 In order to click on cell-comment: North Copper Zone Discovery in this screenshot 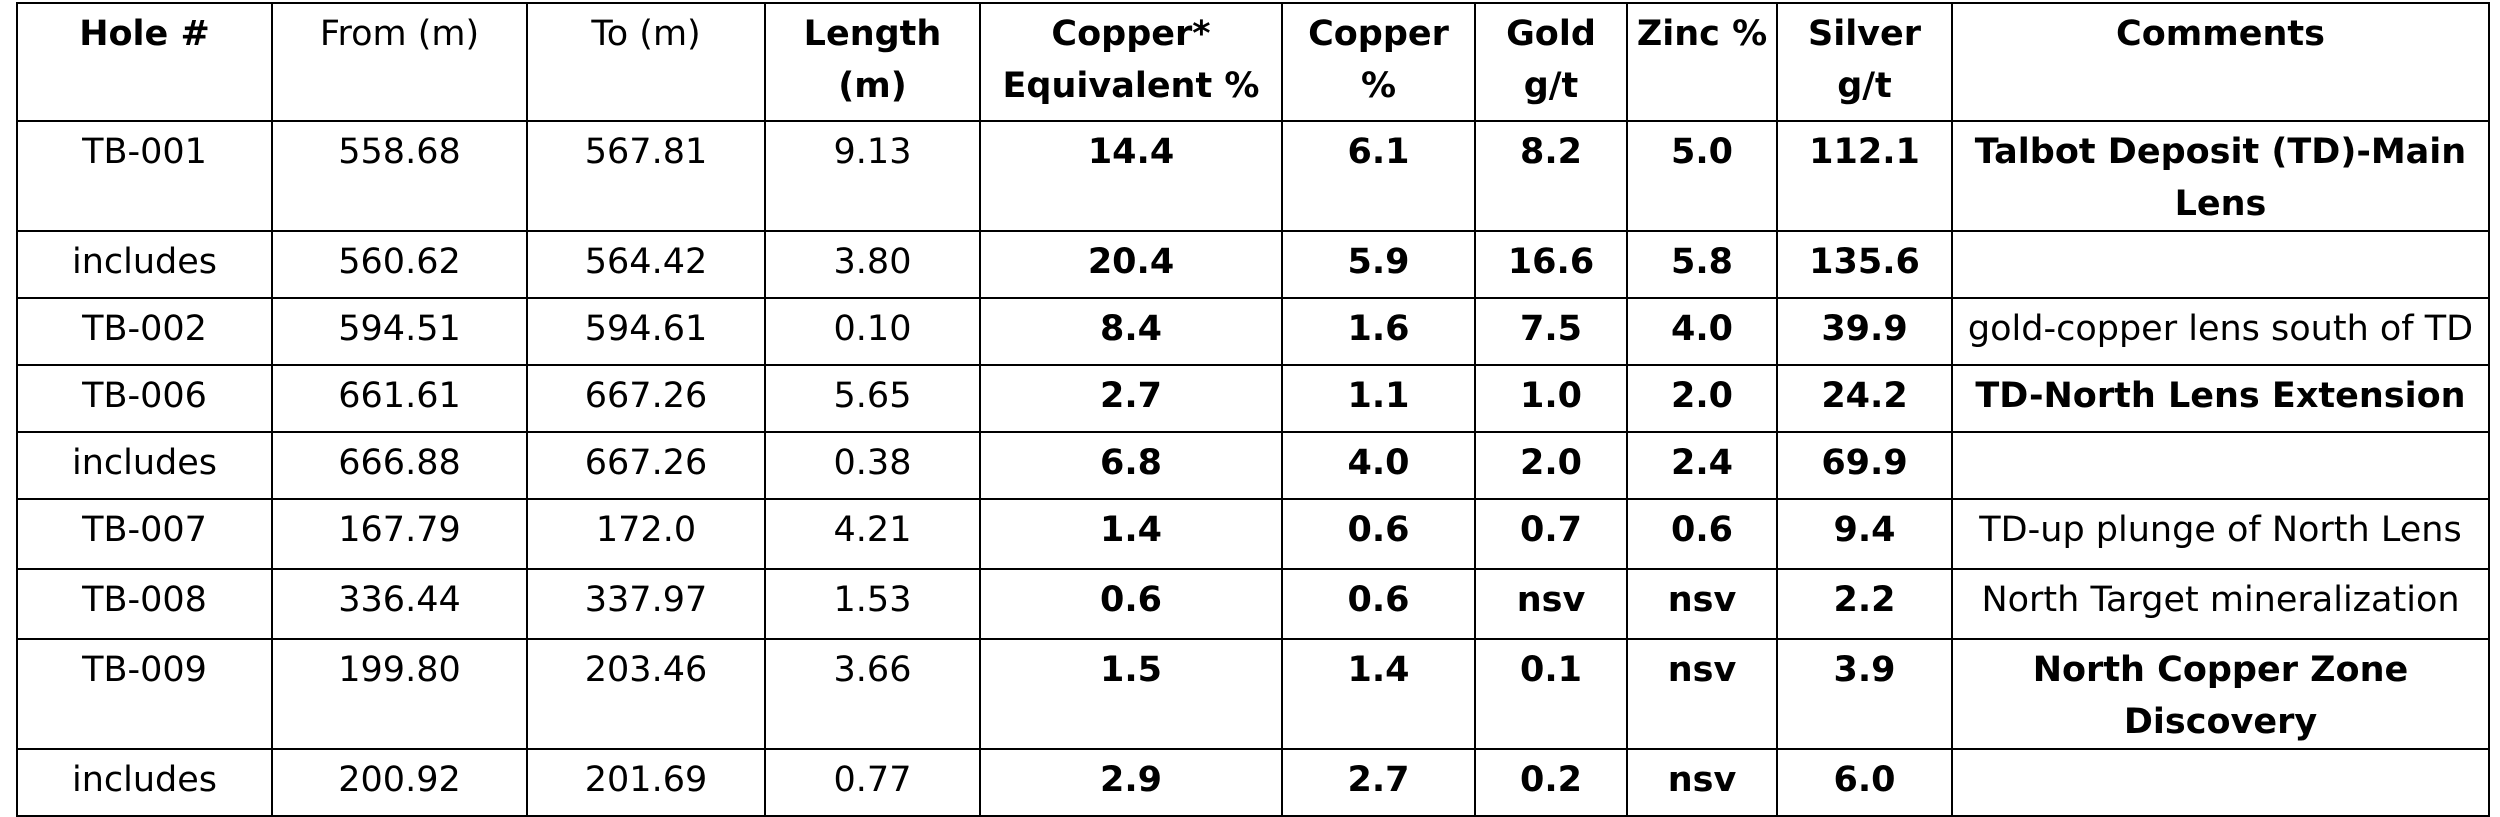, I will do `click(2220, 694)`.